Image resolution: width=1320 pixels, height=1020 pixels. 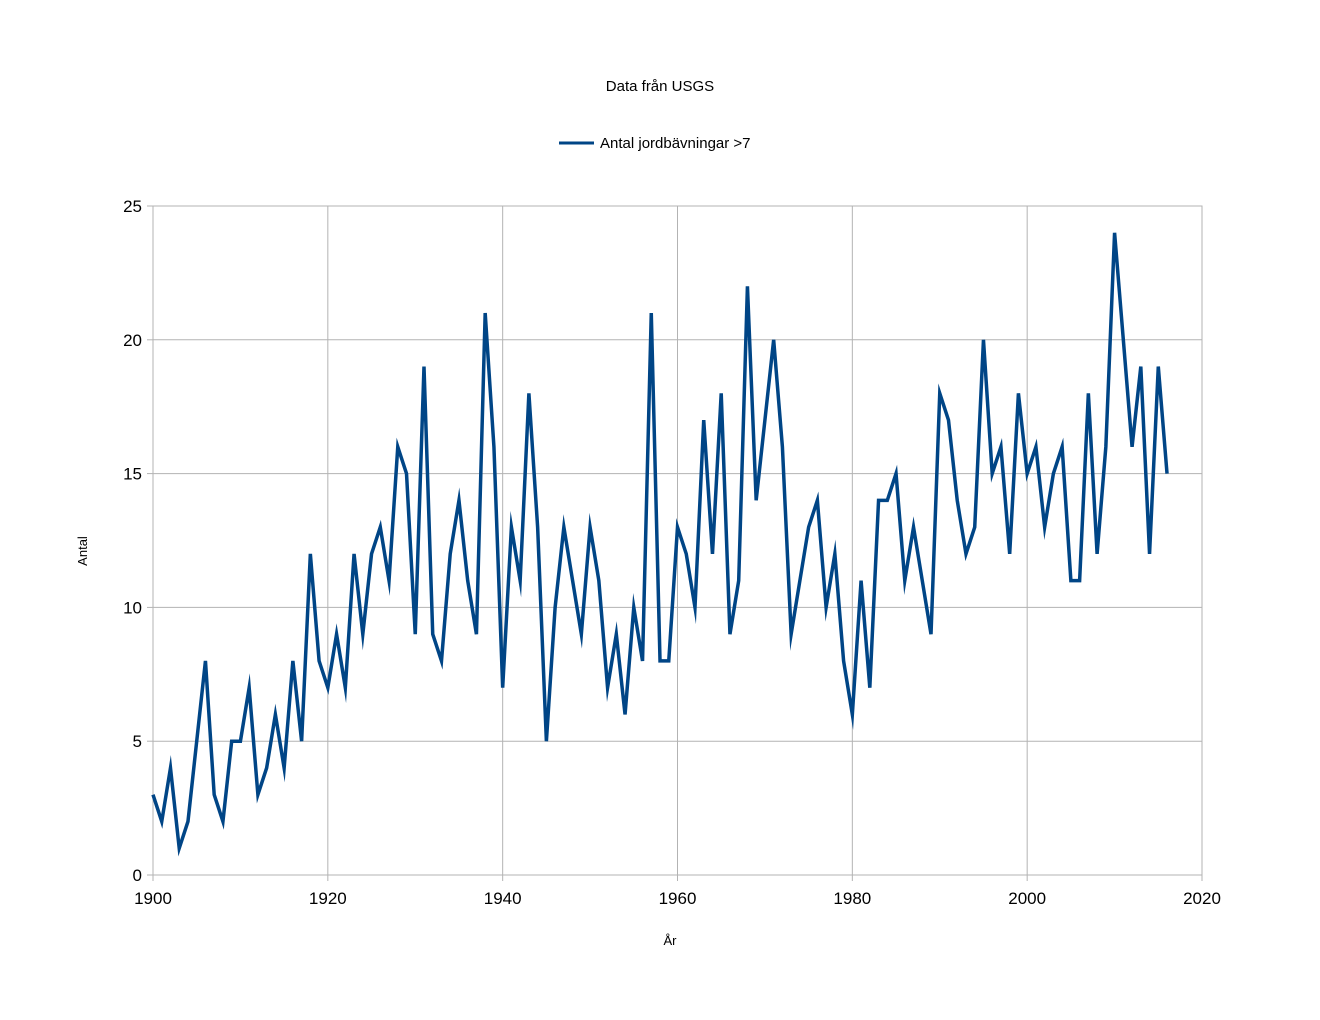 I want to click on x-tick-label: 1900, so click(x=153, y=898).